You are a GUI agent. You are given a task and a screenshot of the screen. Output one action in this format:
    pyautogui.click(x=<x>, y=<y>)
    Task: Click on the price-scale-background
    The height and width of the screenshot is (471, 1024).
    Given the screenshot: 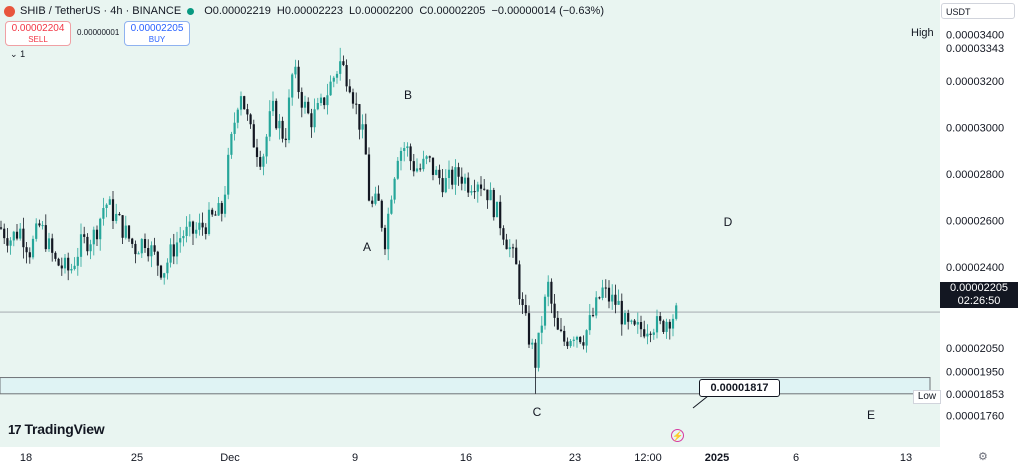 What is the action you would take?
    pyautogui.click(x=982, y=223)
    